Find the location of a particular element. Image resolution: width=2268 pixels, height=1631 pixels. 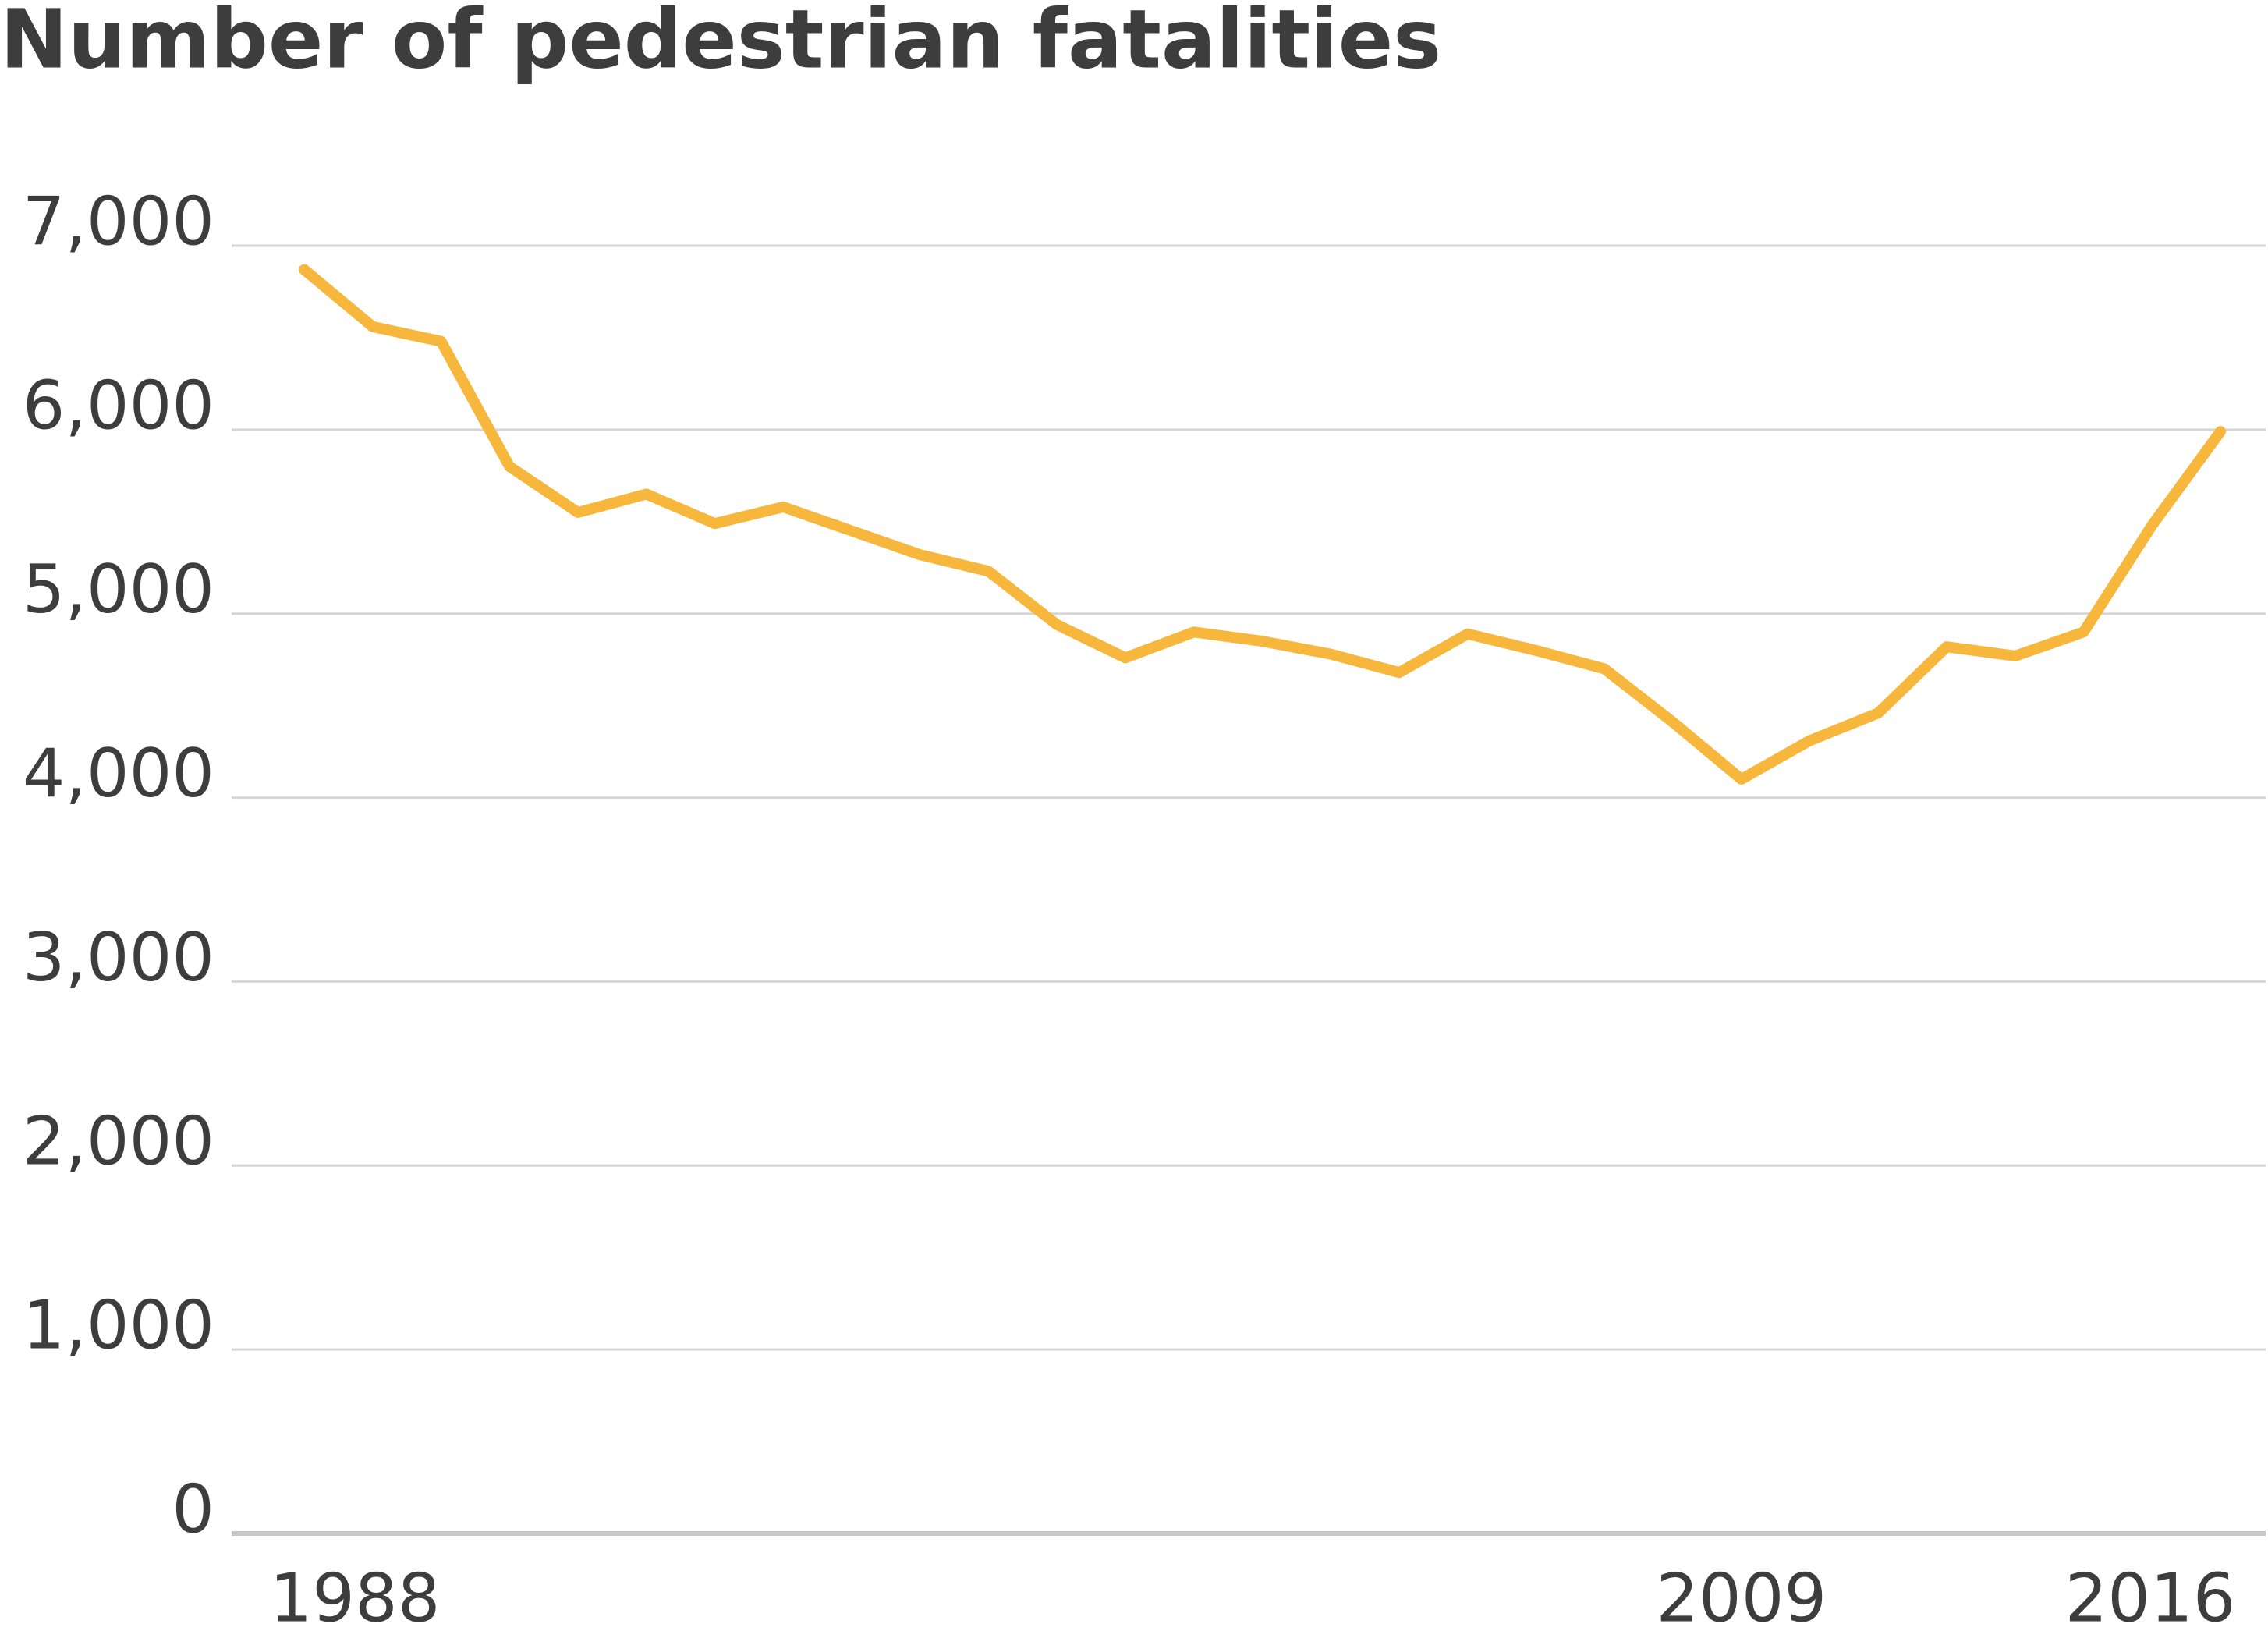

x-tick-label: 1988 is located at coordinates (355, 1595).